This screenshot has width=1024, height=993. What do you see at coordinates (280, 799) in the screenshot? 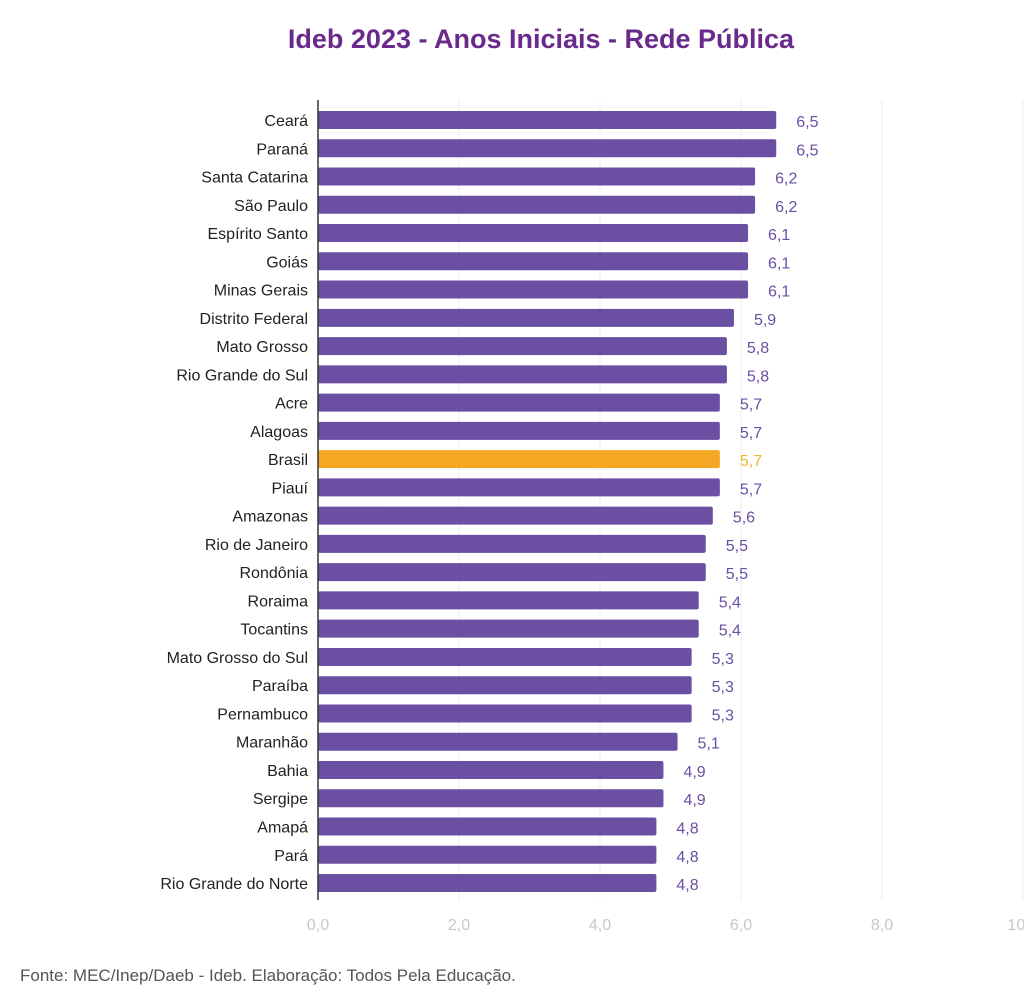
I see `category-label: Sergipe` at bounding box center [280, 799].